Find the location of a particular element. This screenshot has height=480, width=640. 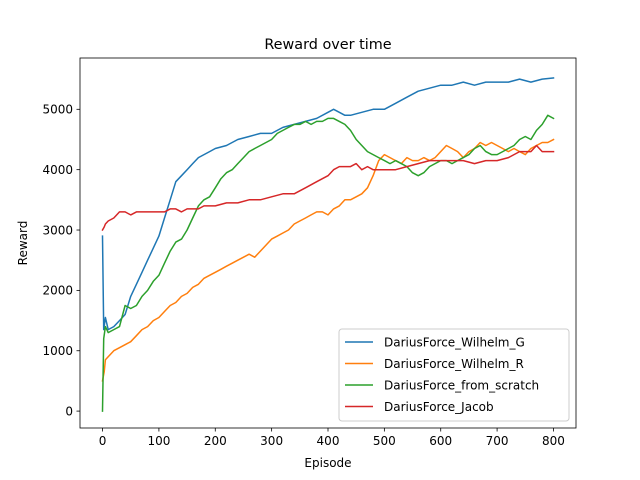

x-tick-label: 300 is located at coordinates (271, 441).